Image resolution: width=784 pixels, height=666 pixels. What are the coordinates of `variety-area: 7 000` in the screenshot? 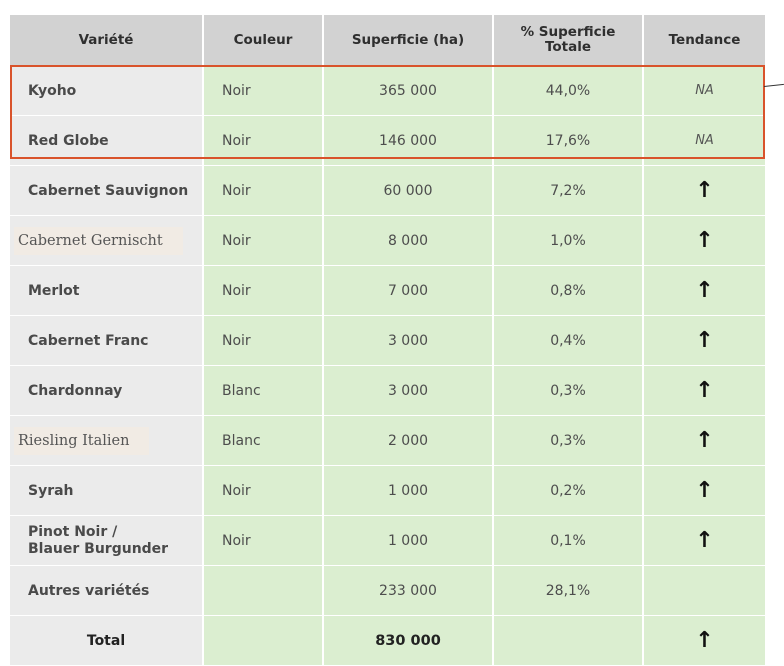 It's located at (409, 290).